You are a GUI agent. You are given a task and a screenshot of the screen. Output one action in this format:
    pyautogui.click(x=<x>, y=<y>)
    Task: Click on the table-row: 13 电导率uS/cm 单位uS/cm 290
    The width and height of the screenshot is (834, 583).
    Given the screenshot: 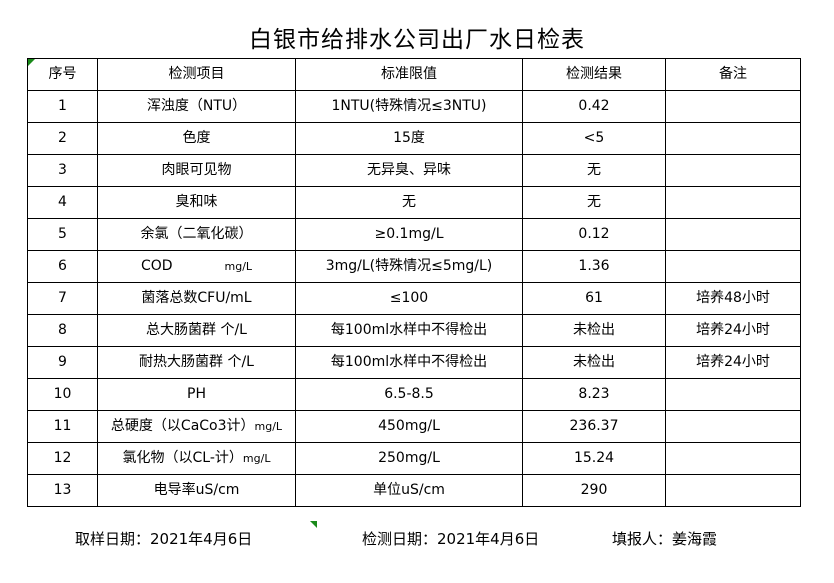 What is the action you would take?
    pyautogui.click(x=414, y=490)
    